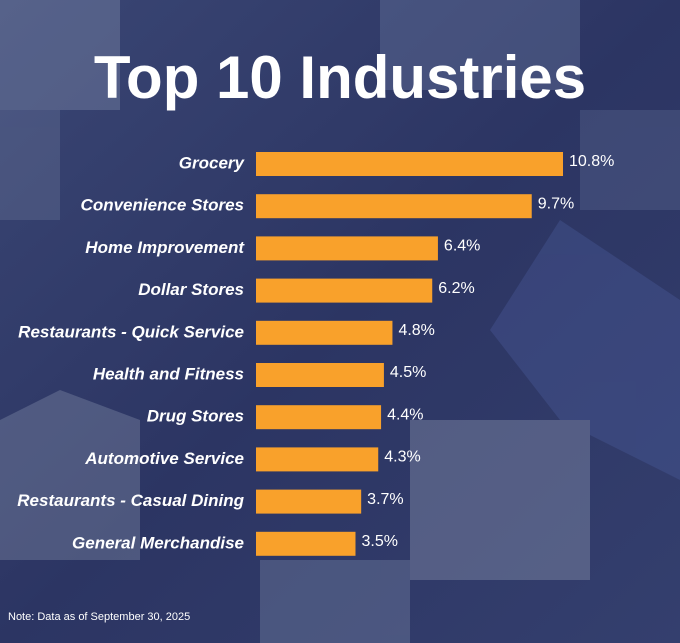 The width and height of the screenshot is (680, 643). What do you see at coordinates (191, 289) in the screenshot?
I see `category-label: Dollar Stores` at bounding box center [191, 289].